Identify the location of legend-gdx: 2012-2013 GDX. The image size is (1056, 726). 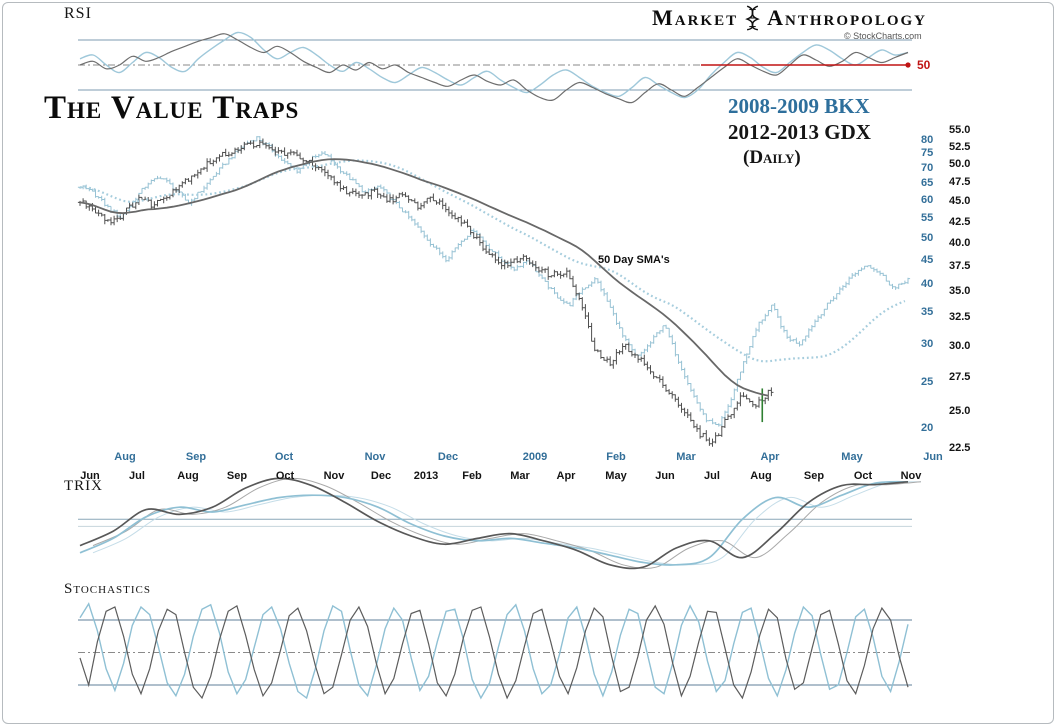
(799, 132).